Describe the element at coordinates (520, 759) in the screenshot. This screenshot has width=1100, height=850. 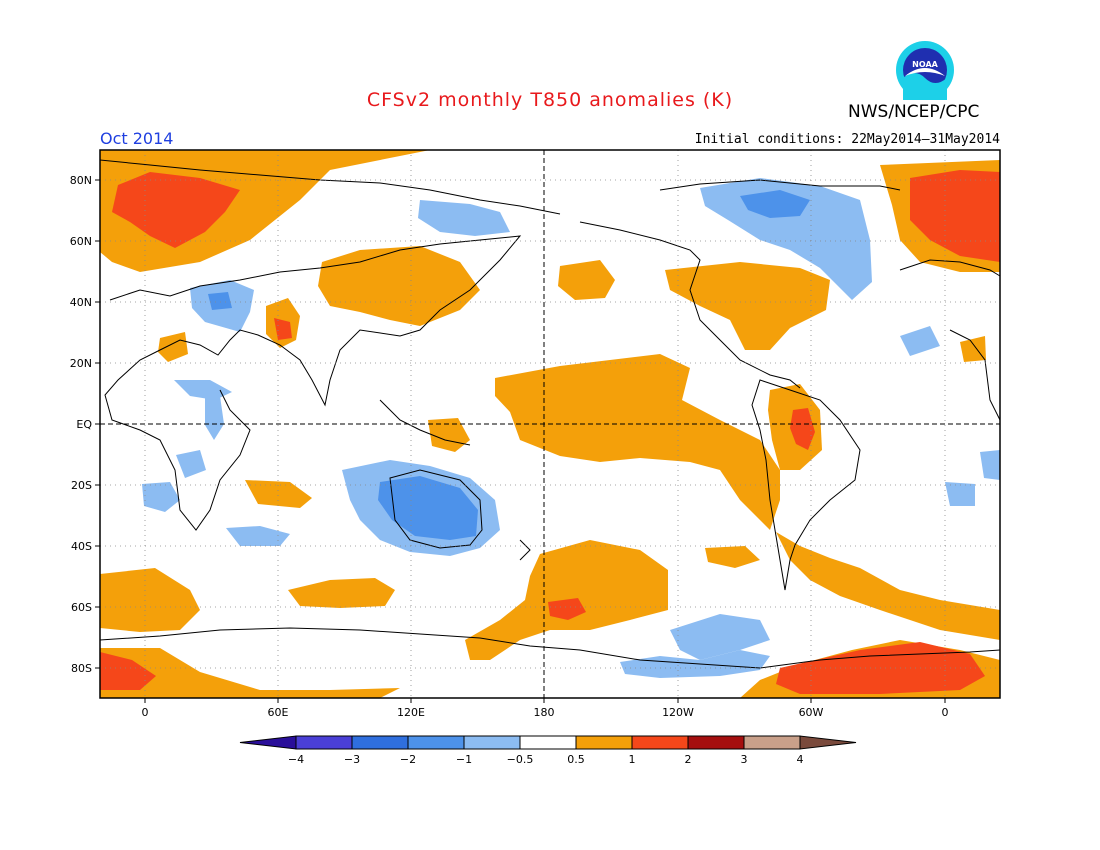
I see `colorbar-label: −0.5` at that location.